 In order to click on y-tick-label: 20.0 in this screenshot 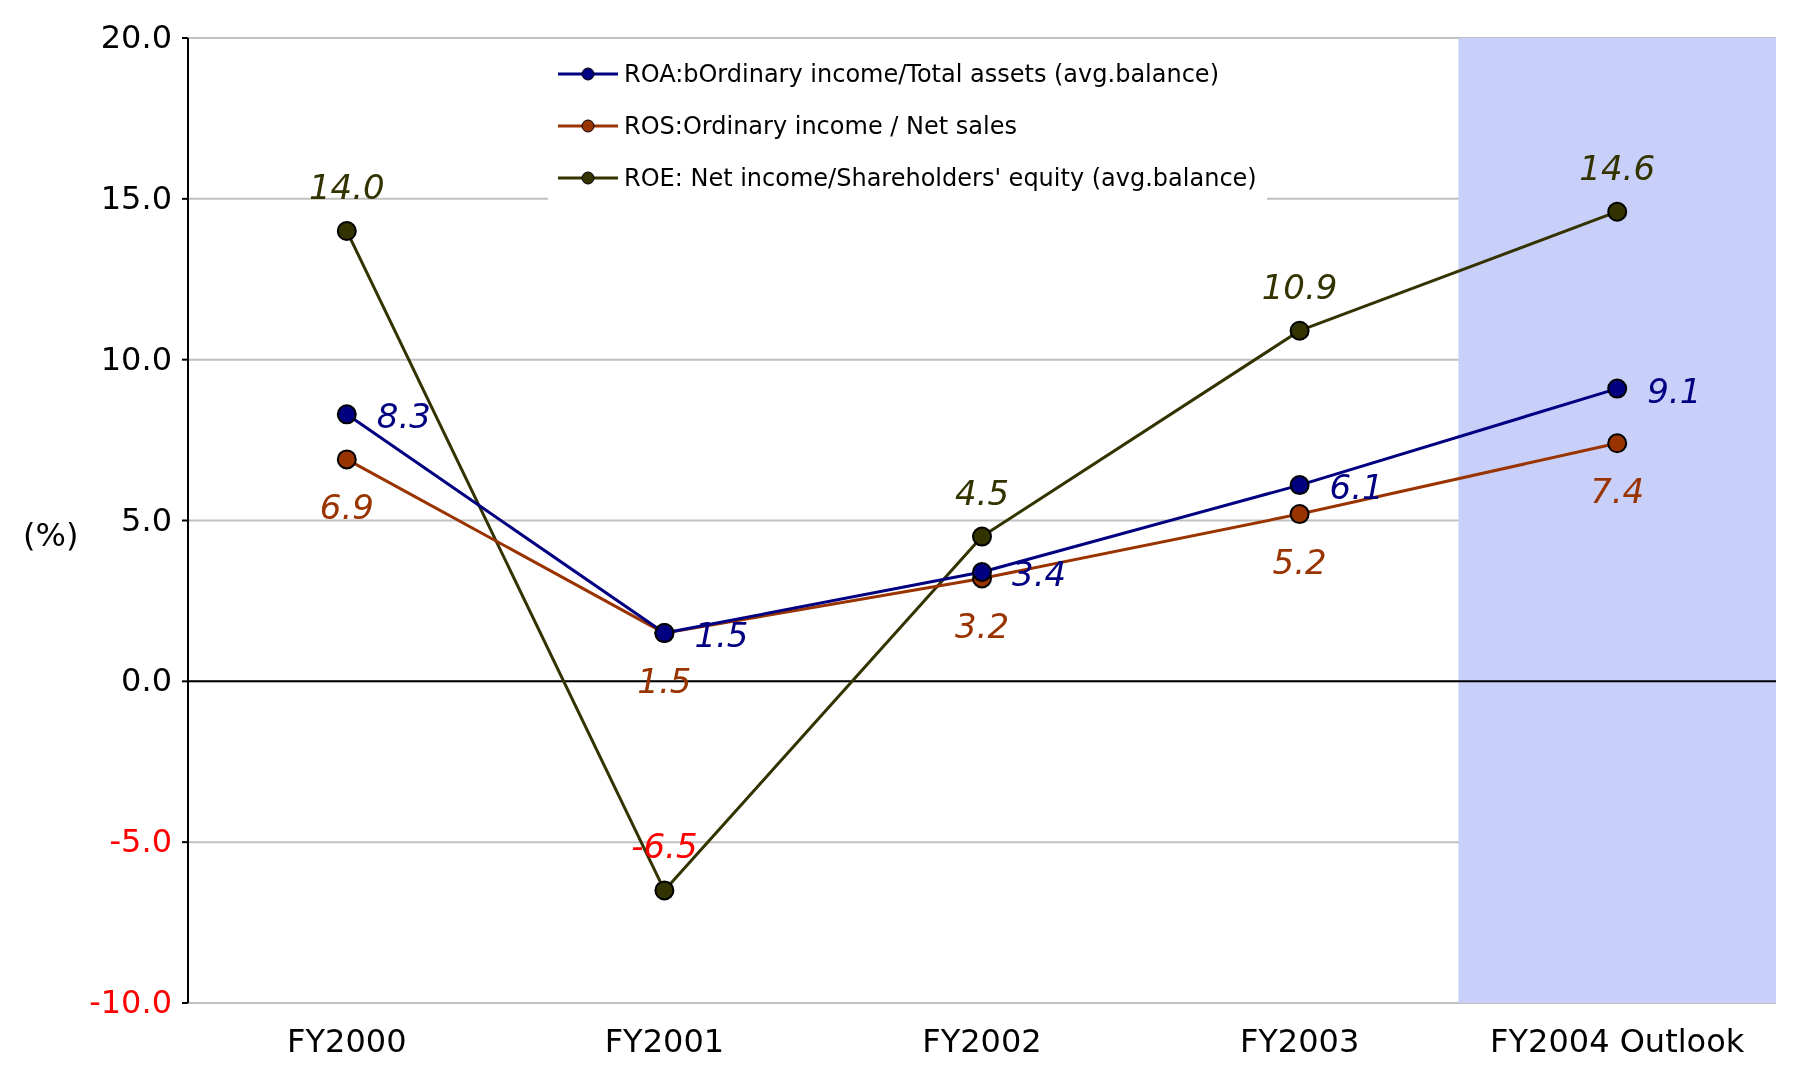, I will do `click(136, 37)`.